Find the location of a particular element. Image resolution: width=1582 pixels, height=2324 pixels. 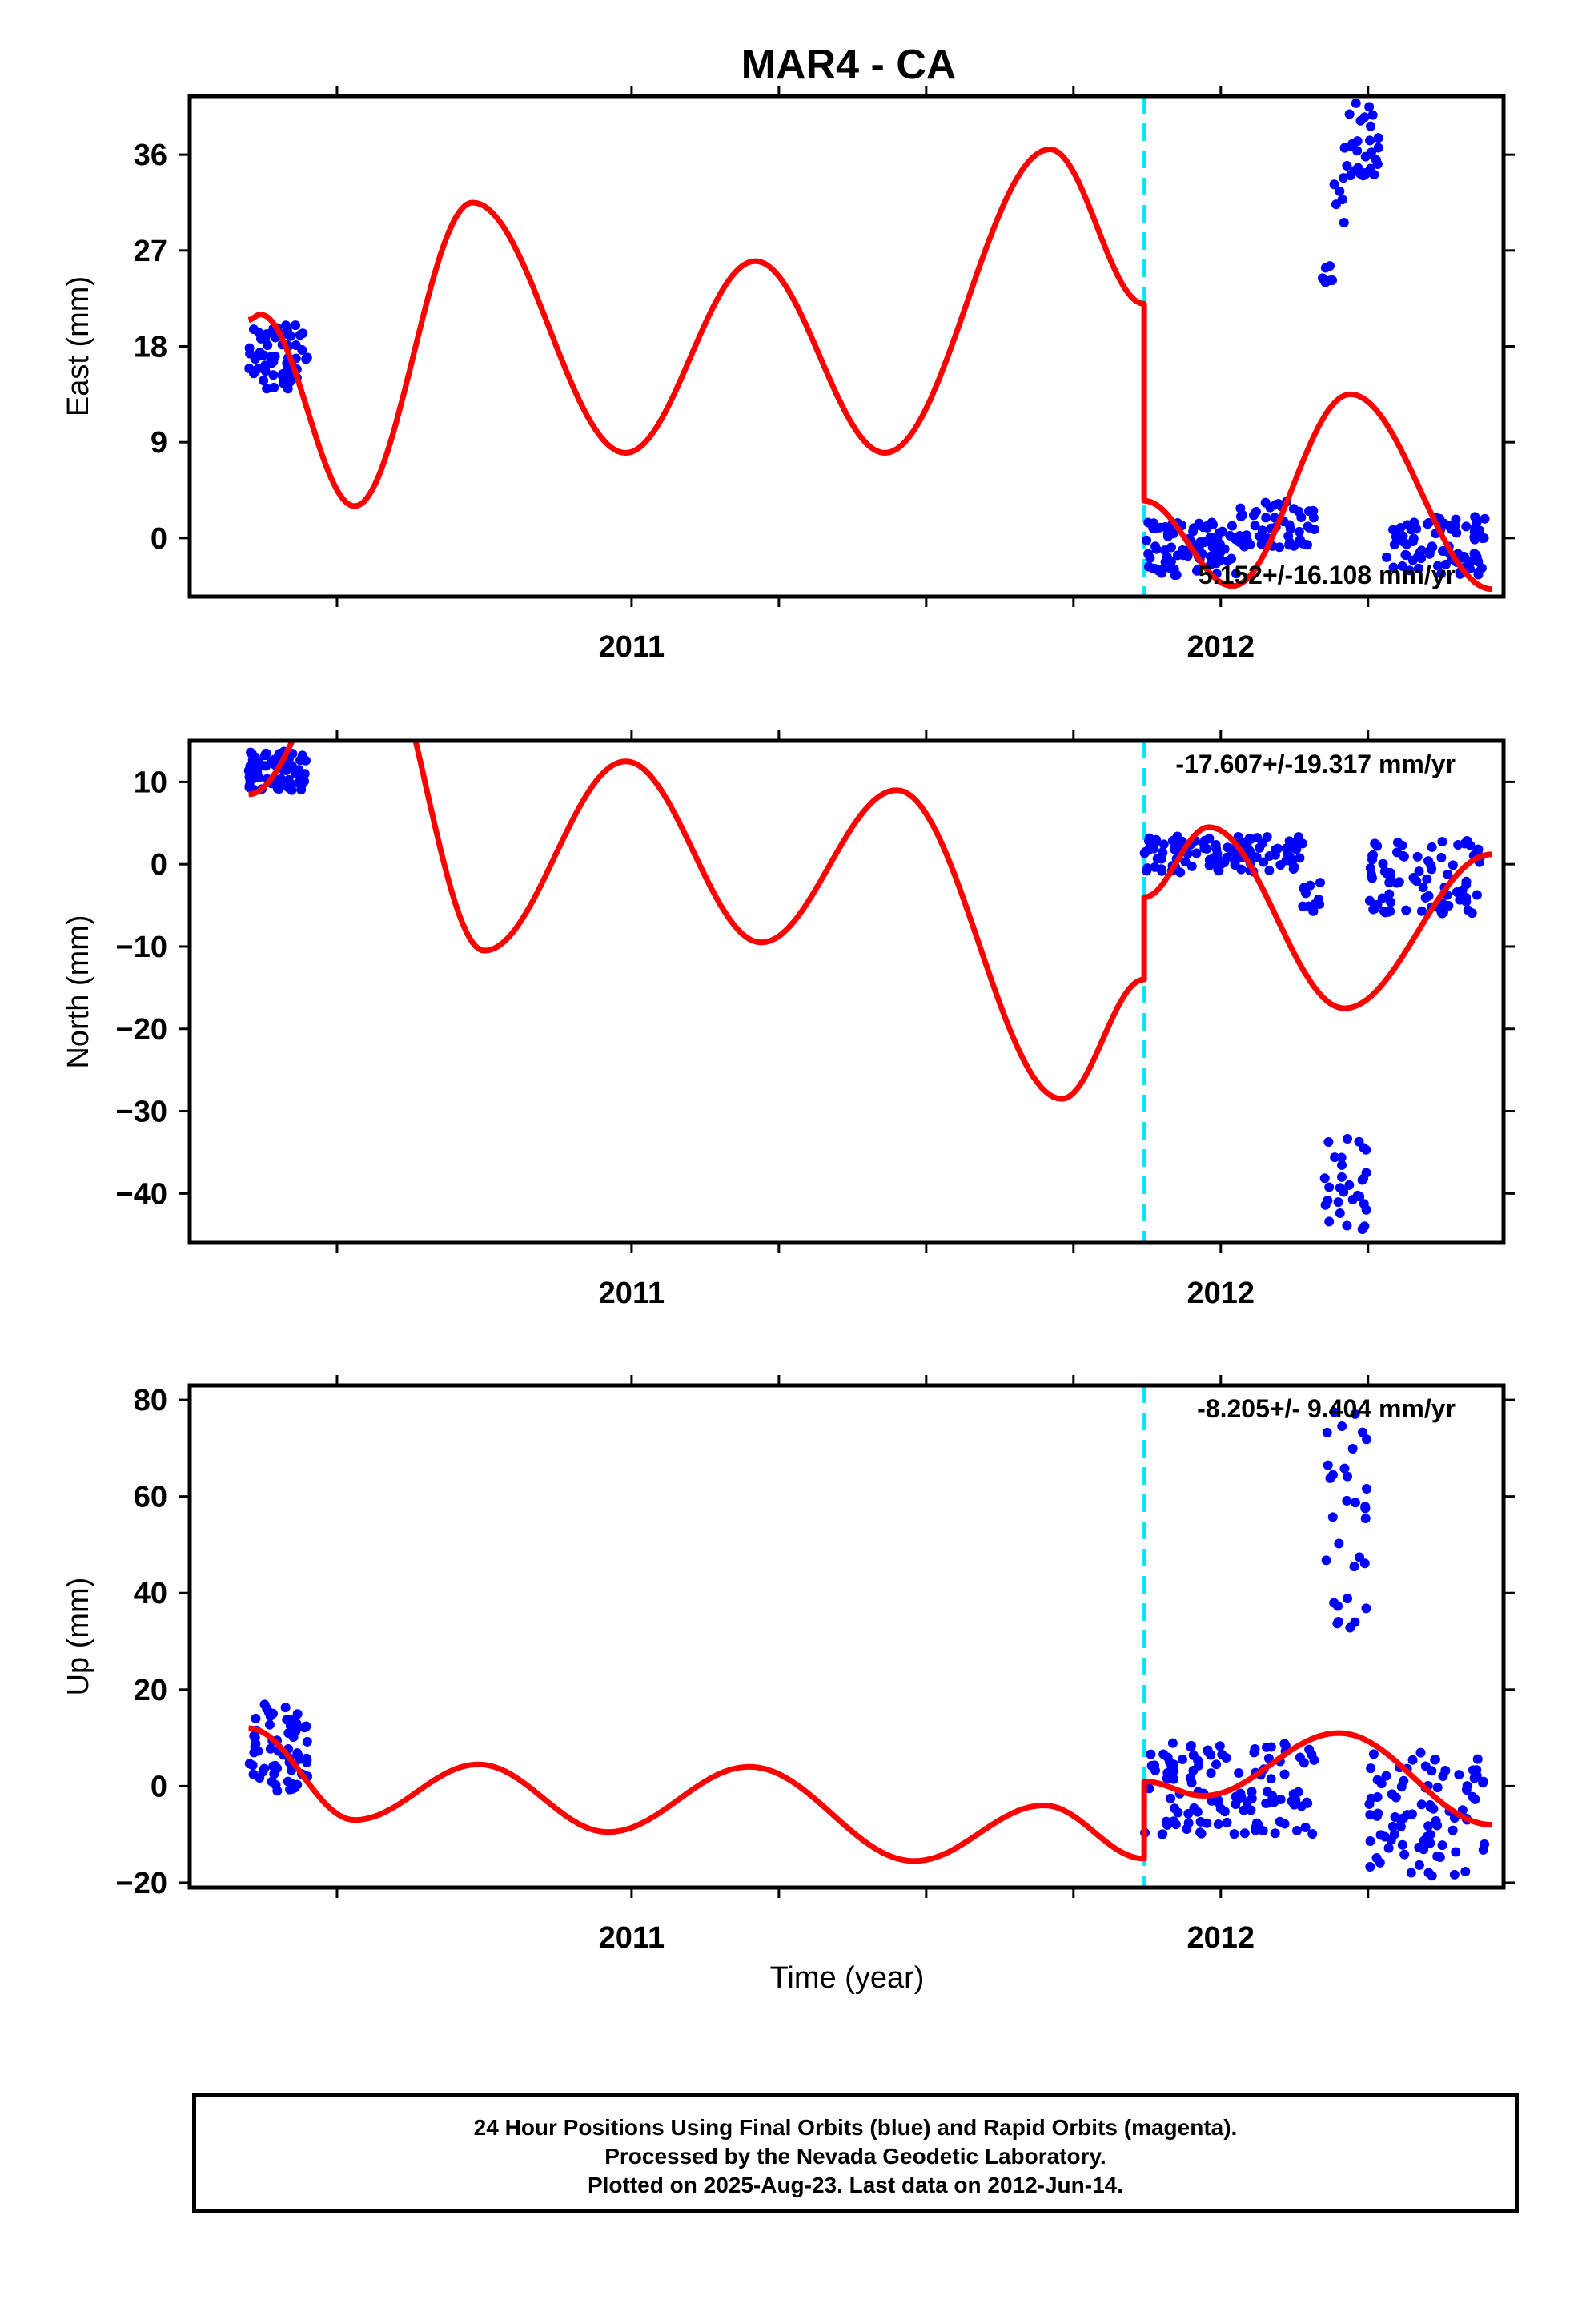

y-tick-label: 0 is located at coordinates (159, 865).